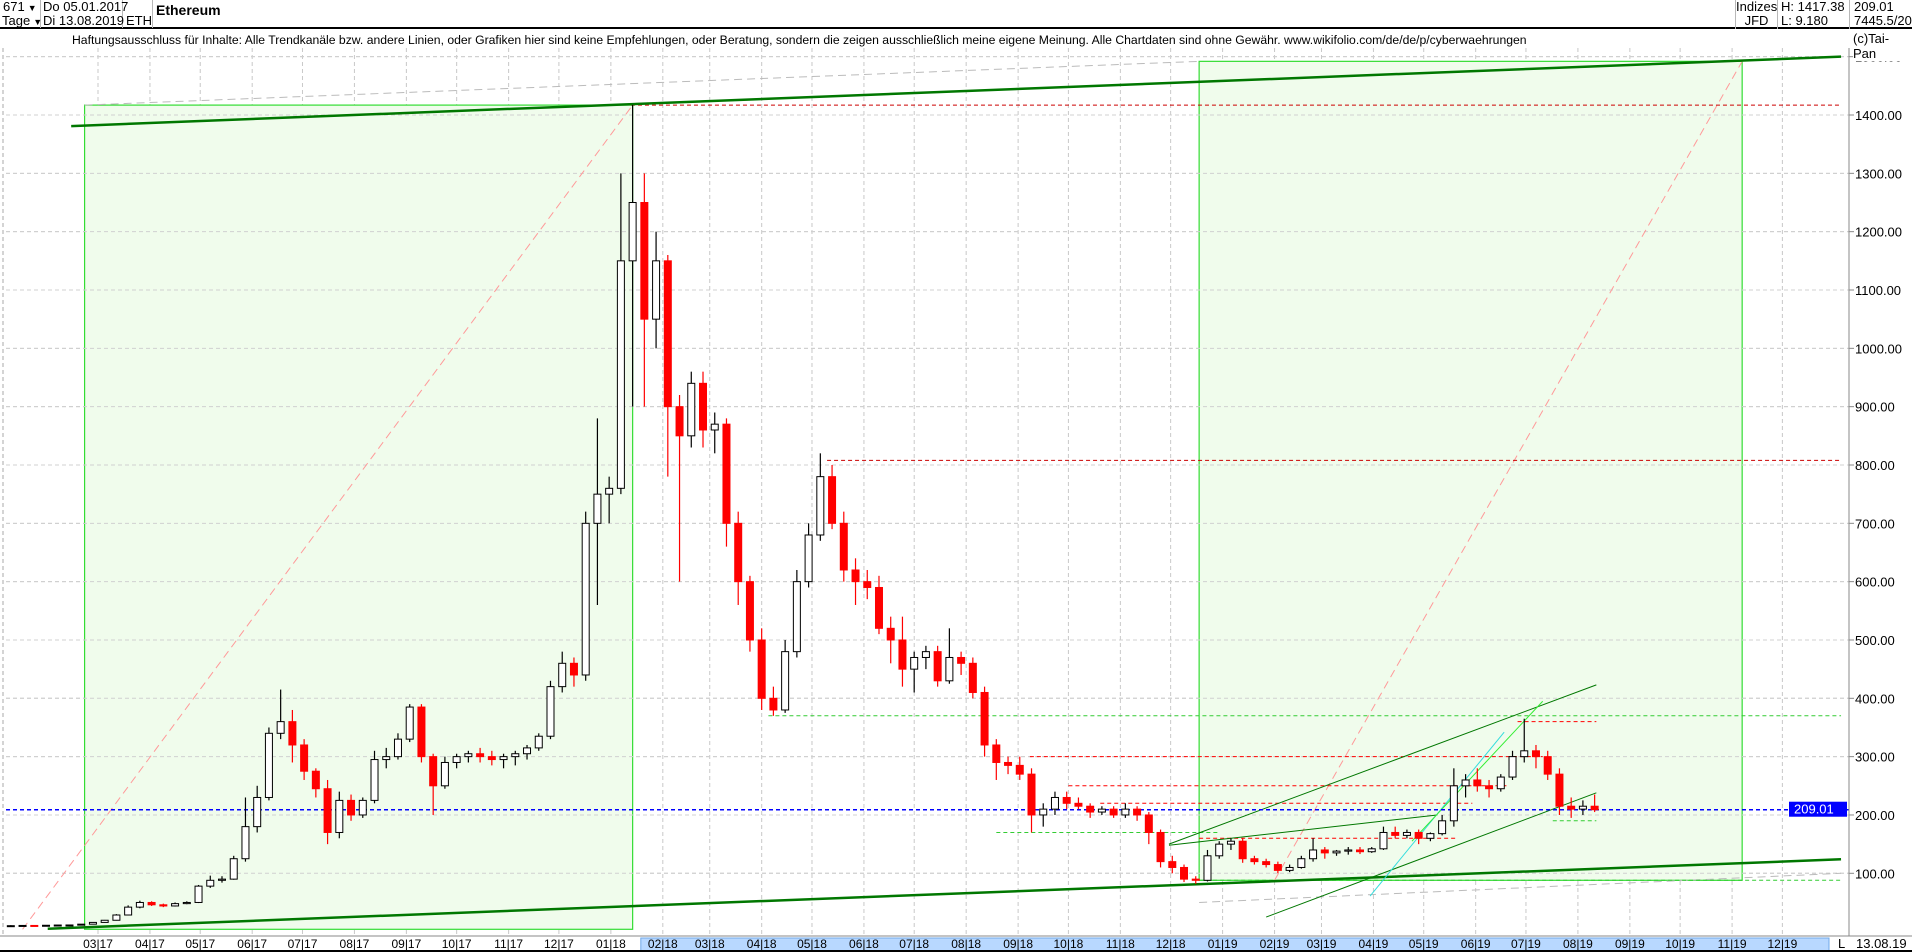  I want to click on x-tick-label: 07|19, so click(1526, 944).